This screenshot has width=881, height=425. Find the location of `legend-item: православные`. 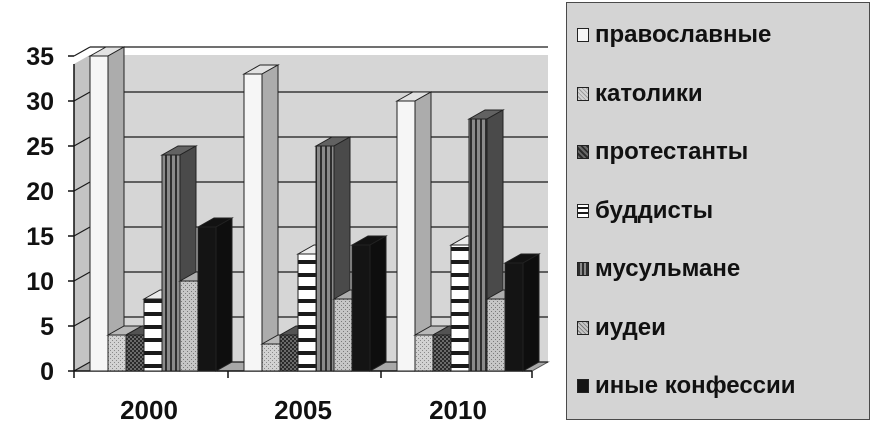

legend-item: православные is located at coordinates (674, 35).